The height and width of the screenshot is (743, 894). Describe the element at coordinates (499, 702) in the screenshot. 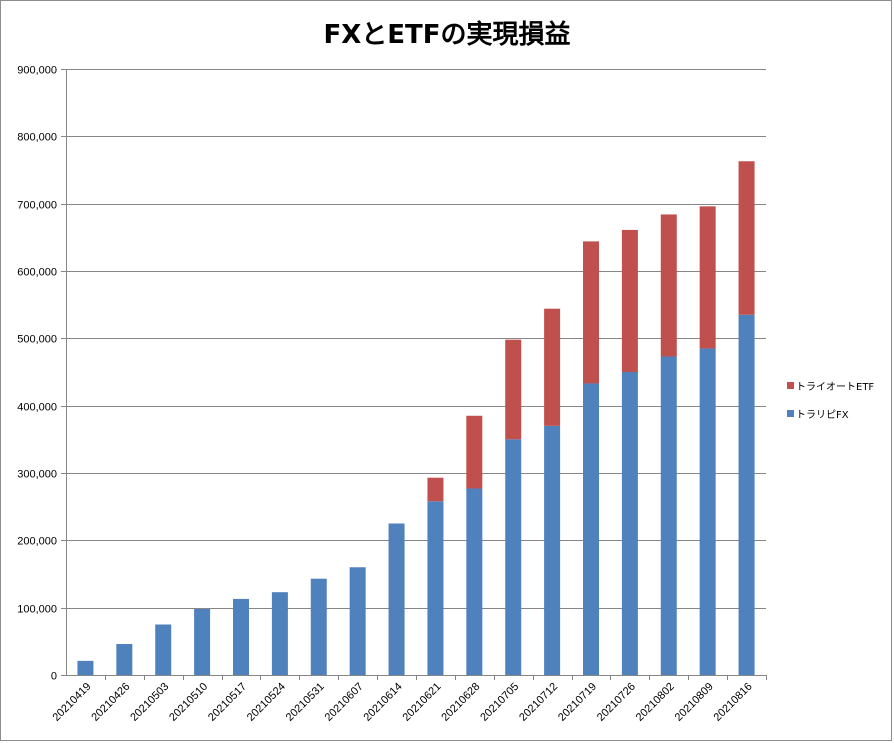

I see `x-tick-label: 20210705` at that location.